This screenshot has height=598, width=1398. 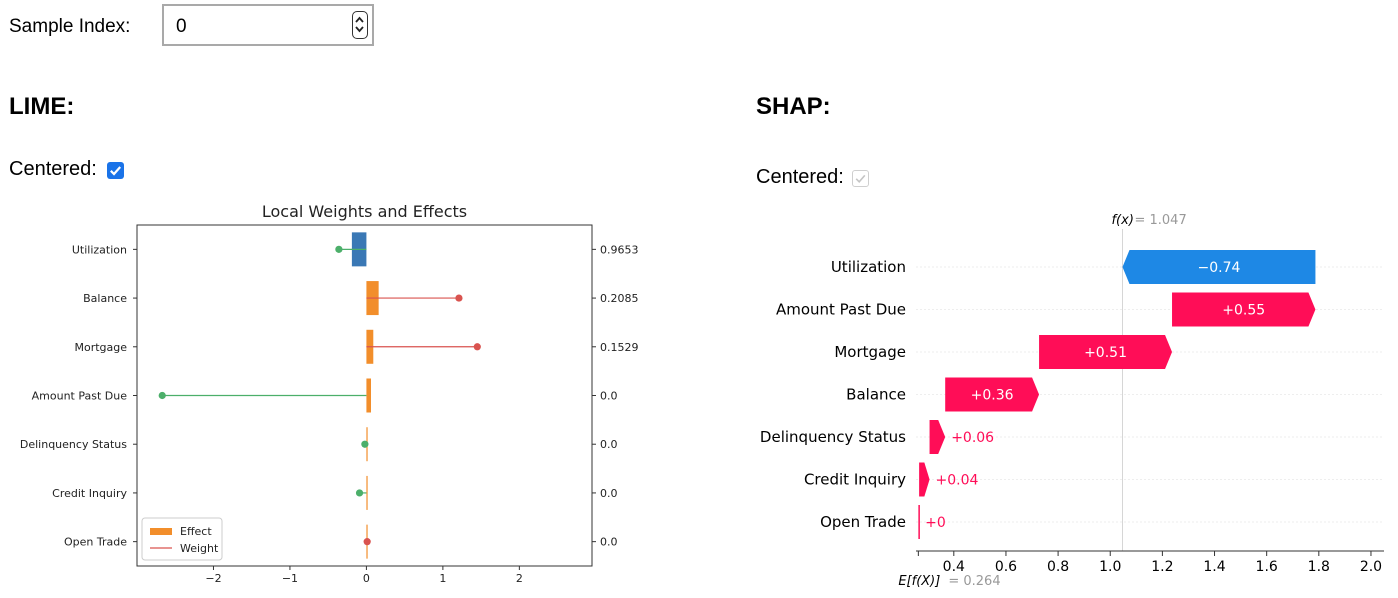 What do you see at coordinates (364, 211) in the screenshot?
I see `lime-chart-title: Local Weights and Effects` at bounding box center [364, 211].